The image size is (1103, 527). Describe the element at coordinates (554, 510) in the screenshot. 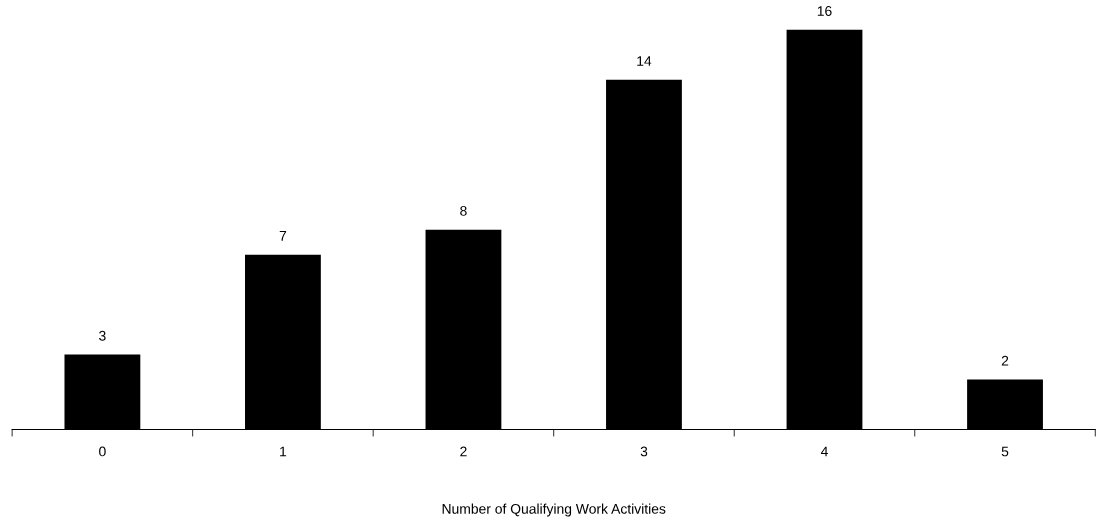

I see `x-axis-title: Number of Qualifying Work Activities` at that location.